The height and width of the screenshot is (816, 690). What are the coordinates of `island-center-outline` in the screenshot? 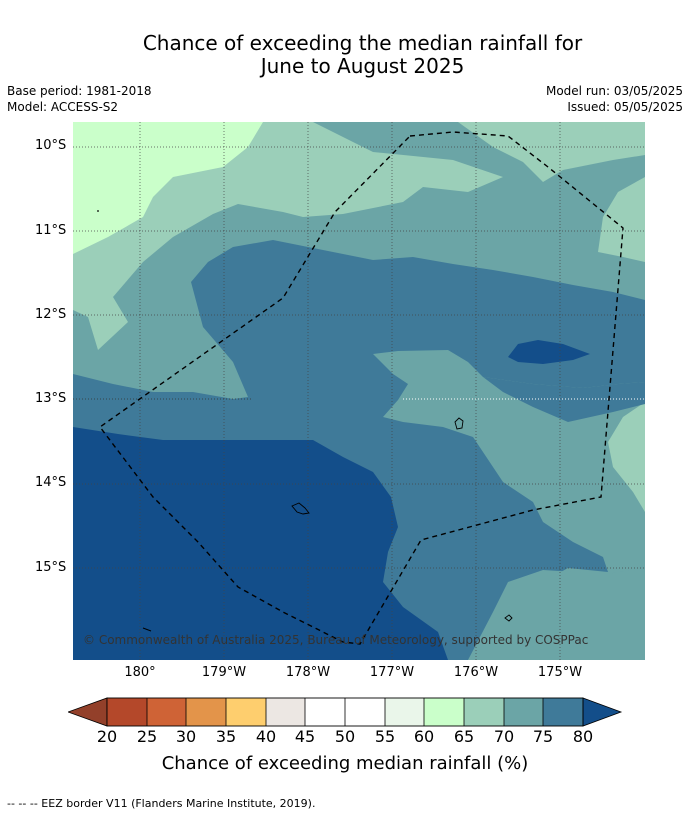 It's located at (459, 423).